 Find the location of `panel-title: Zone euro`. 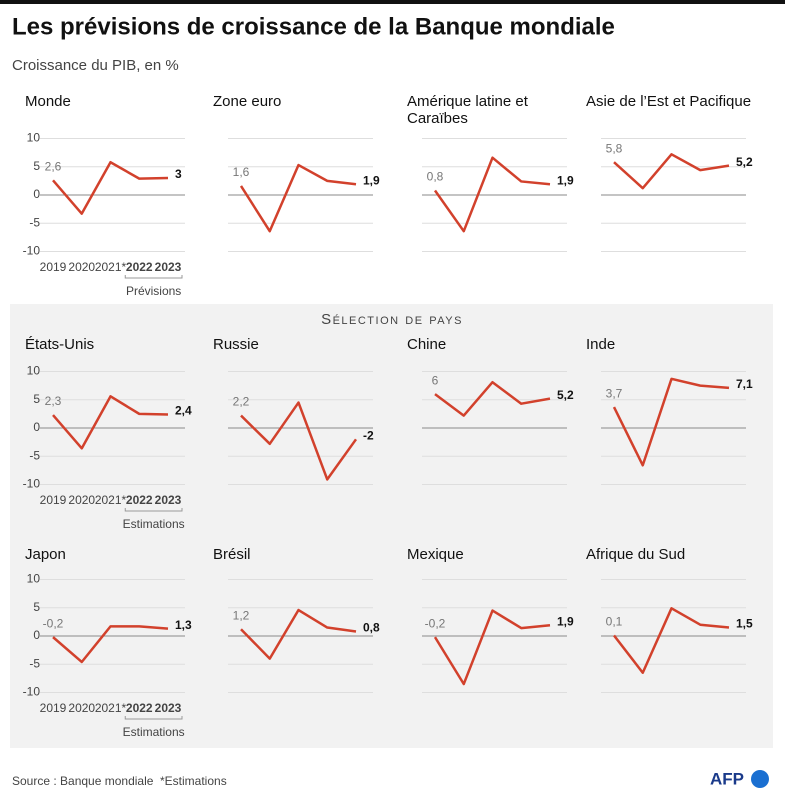

panel-title: Zone euro is located at coordinates (247, 101).